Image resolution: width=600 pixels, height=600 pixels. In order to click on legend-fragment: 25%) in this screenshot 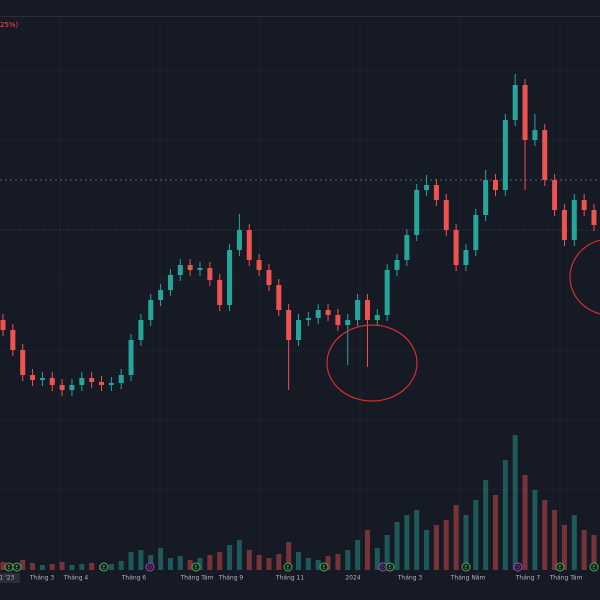, I will do `click(9, 25)`.